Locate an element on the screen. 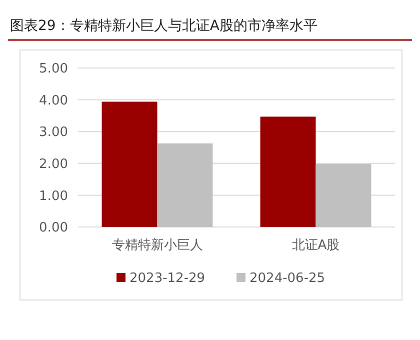 This screenshot has height=340, width=420. y-tick-label: 3.00 is located at coordinates (53, 132).